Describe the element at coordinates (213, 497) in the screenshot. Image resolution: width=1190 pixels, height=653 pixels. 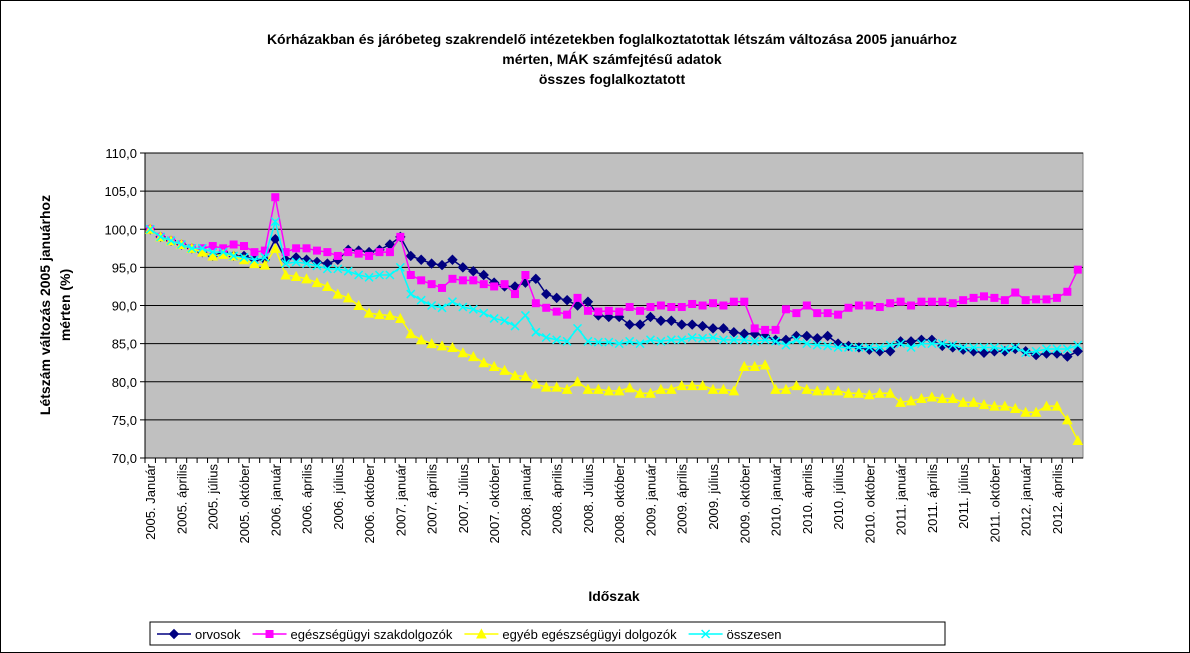
I see `x-tick-label: 2005. július` at that location.